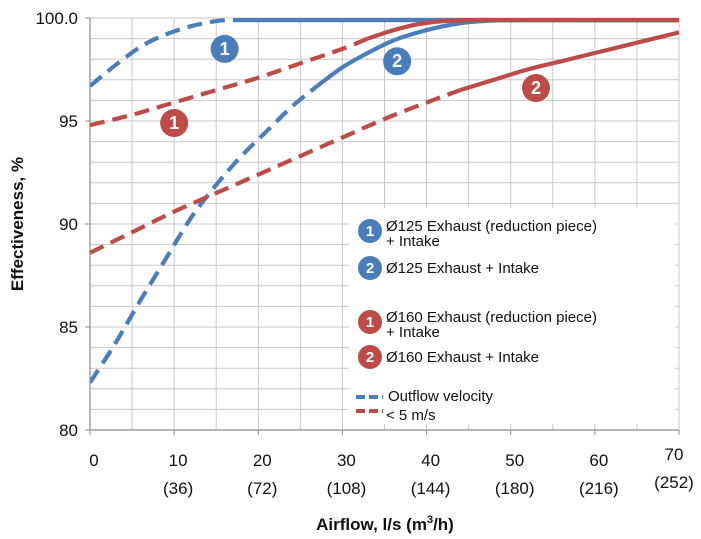 Image resolution: width=701 pixels, height=539 pixels. I want to click on legend-badge-1-label: 1, so click(370, 231).